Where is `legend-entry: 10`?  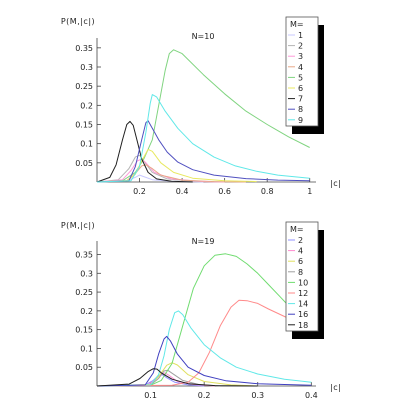
legend-entry: 10 is located at coordinates (303, 282).